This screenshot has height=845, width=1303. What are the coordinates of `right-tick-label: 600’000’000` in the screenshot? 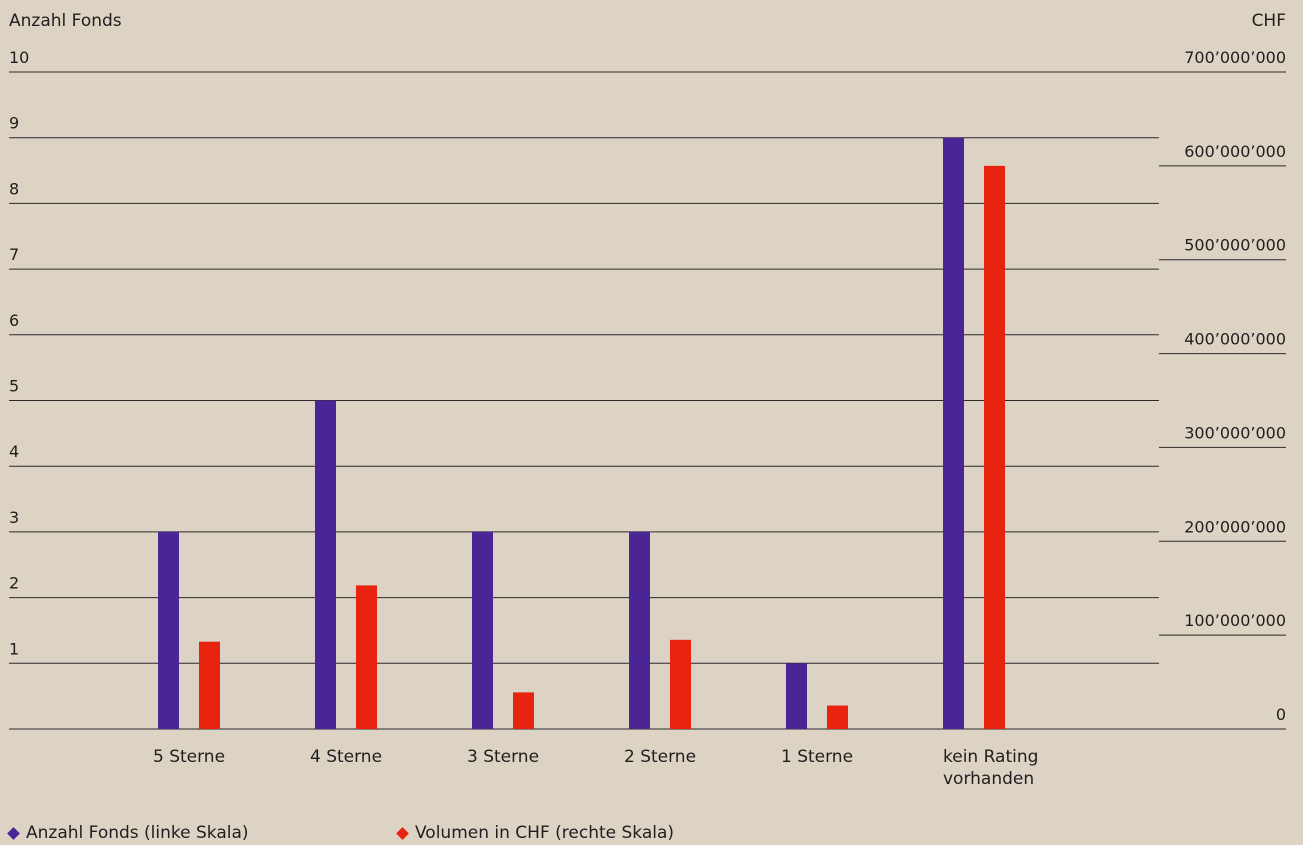 It's located at (1235, 151).